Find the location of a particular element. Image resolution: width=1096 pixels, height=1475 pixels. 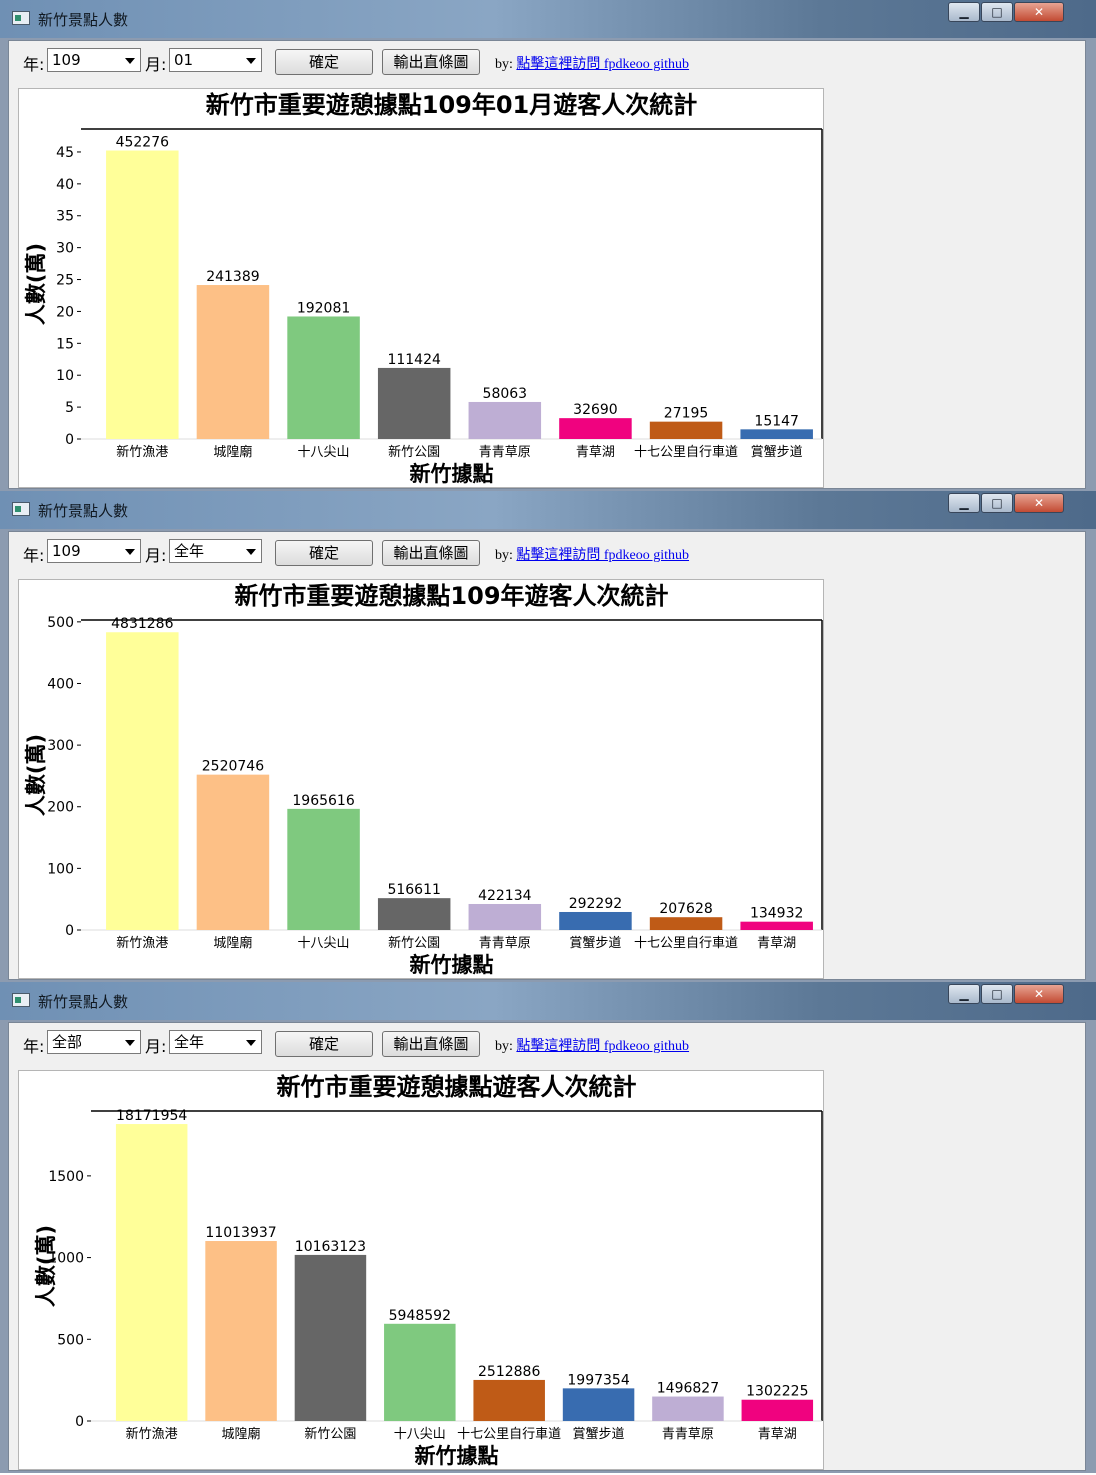

y-tick-label: 30 is located at coordinates (65, 249).